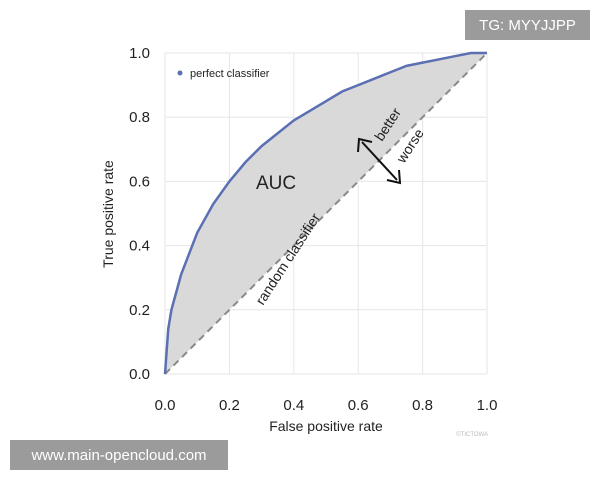 The width and height of the screenshot is (600, 480). What do you see at coordinates (379, 161) in the screenshot?
I see `better-worse-arrow` at bounding box center [379, 161].